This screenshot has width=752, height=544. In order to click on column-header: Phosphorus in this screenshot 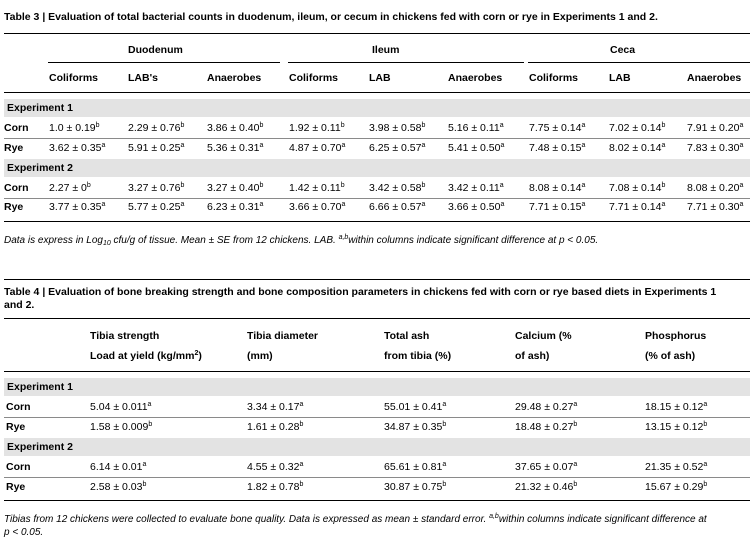, I will do `click(676, 336)`.